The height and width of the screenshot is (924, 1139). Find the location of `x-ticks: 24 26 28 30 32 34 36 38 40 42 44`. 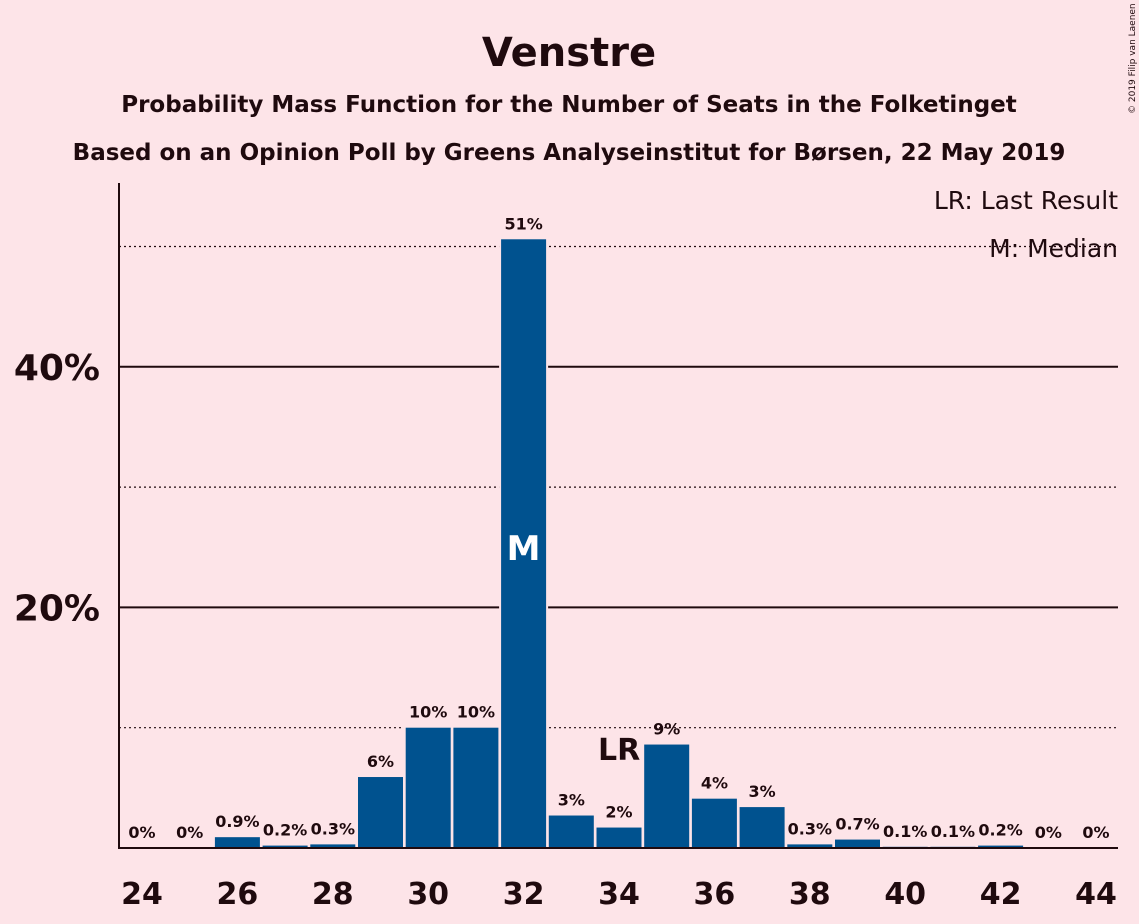

x-ticks: 24 26 28 30 32 34 36 38 40 42 44 is located at coordinates (619, 894).